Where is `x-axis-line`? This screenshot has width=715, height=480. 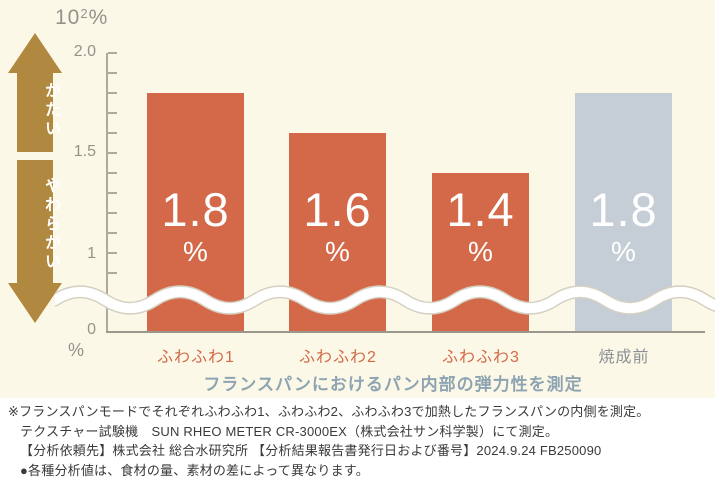 x-axis-line is located at coordinates (405, 332).